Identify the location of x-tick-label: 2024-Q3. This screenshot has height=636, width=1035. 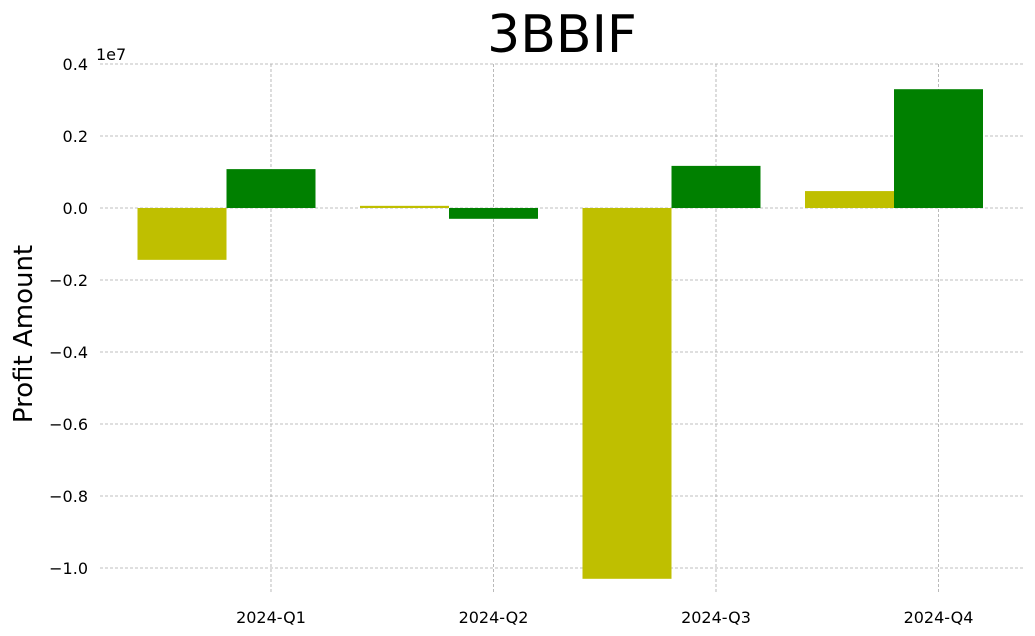
(716, 617).